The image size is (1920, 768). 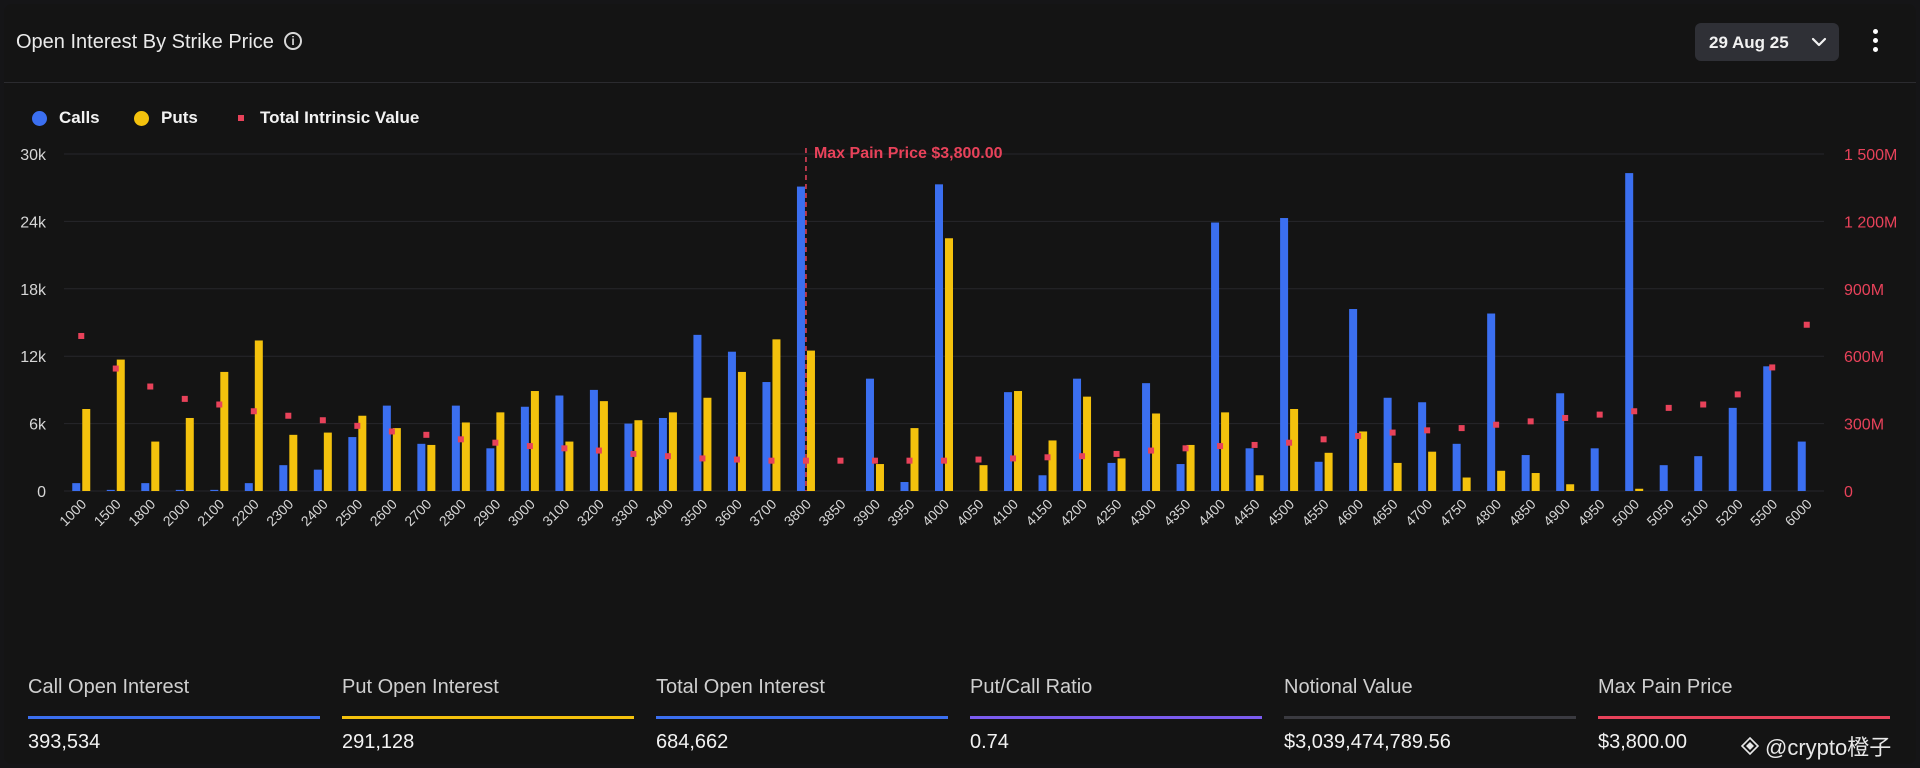 What do you see at coordinates (1245, 512) in the screenshot?
I see `x-tick-label: 4450` at bounding box center [1245, 512].